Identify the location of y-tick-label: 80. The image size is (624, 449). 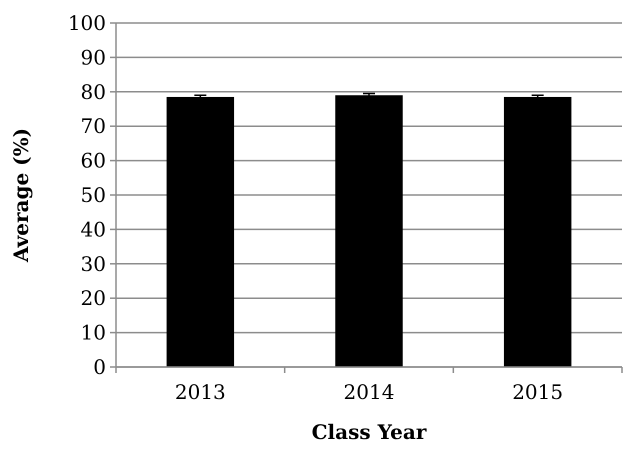
(93, 92).